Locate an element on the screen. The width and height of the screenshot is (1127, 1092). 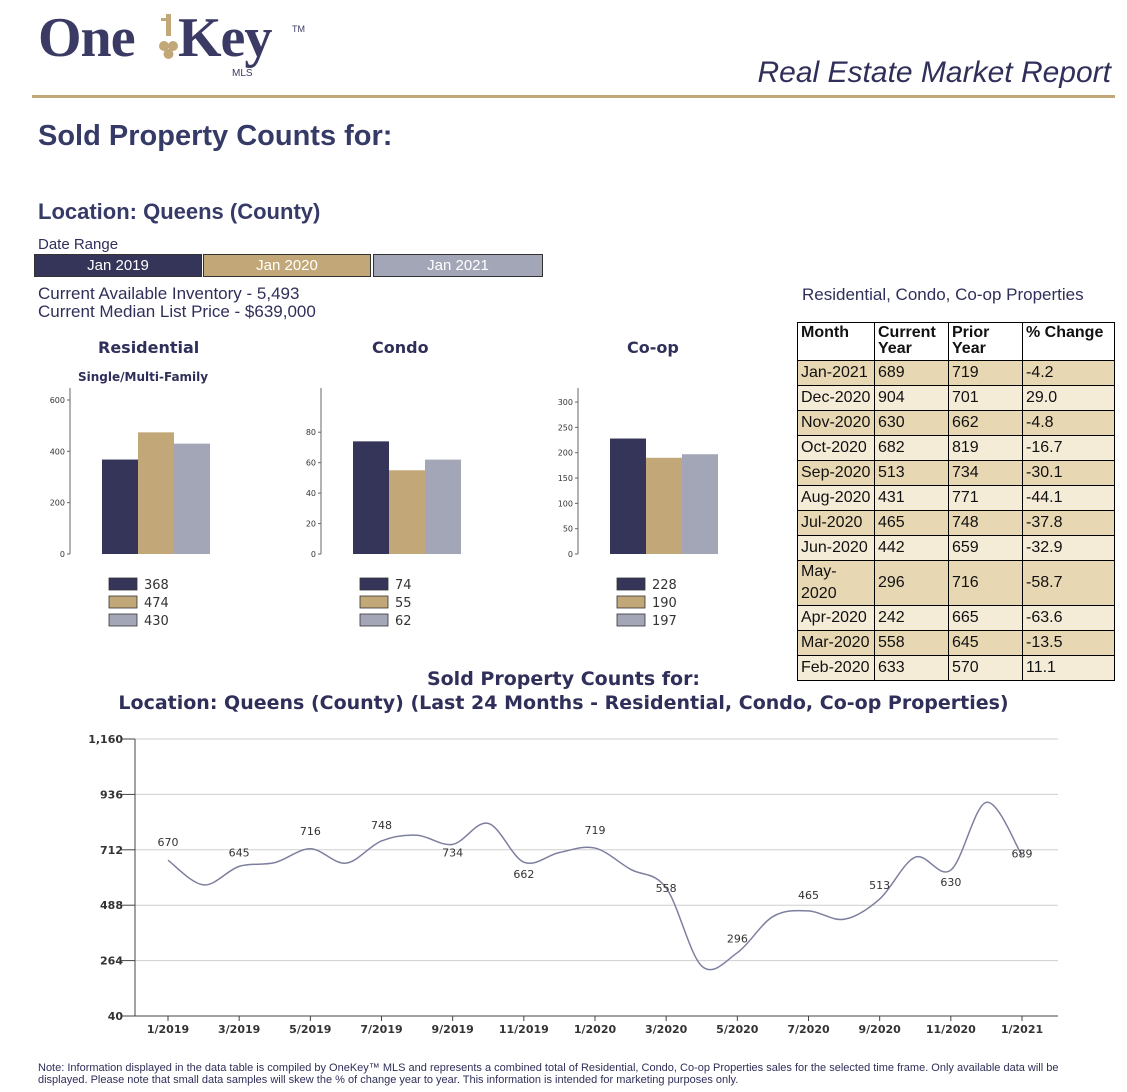
cell-month: Jun-2020 is located at coordinates (836, 548).